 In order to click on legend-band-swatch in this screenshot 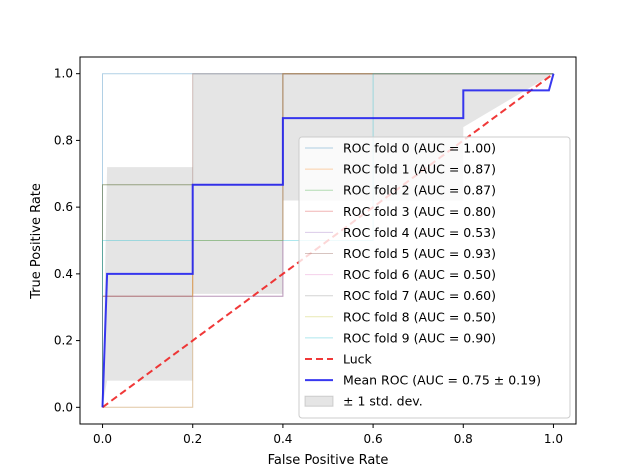, I will do `click(319, 401)`.